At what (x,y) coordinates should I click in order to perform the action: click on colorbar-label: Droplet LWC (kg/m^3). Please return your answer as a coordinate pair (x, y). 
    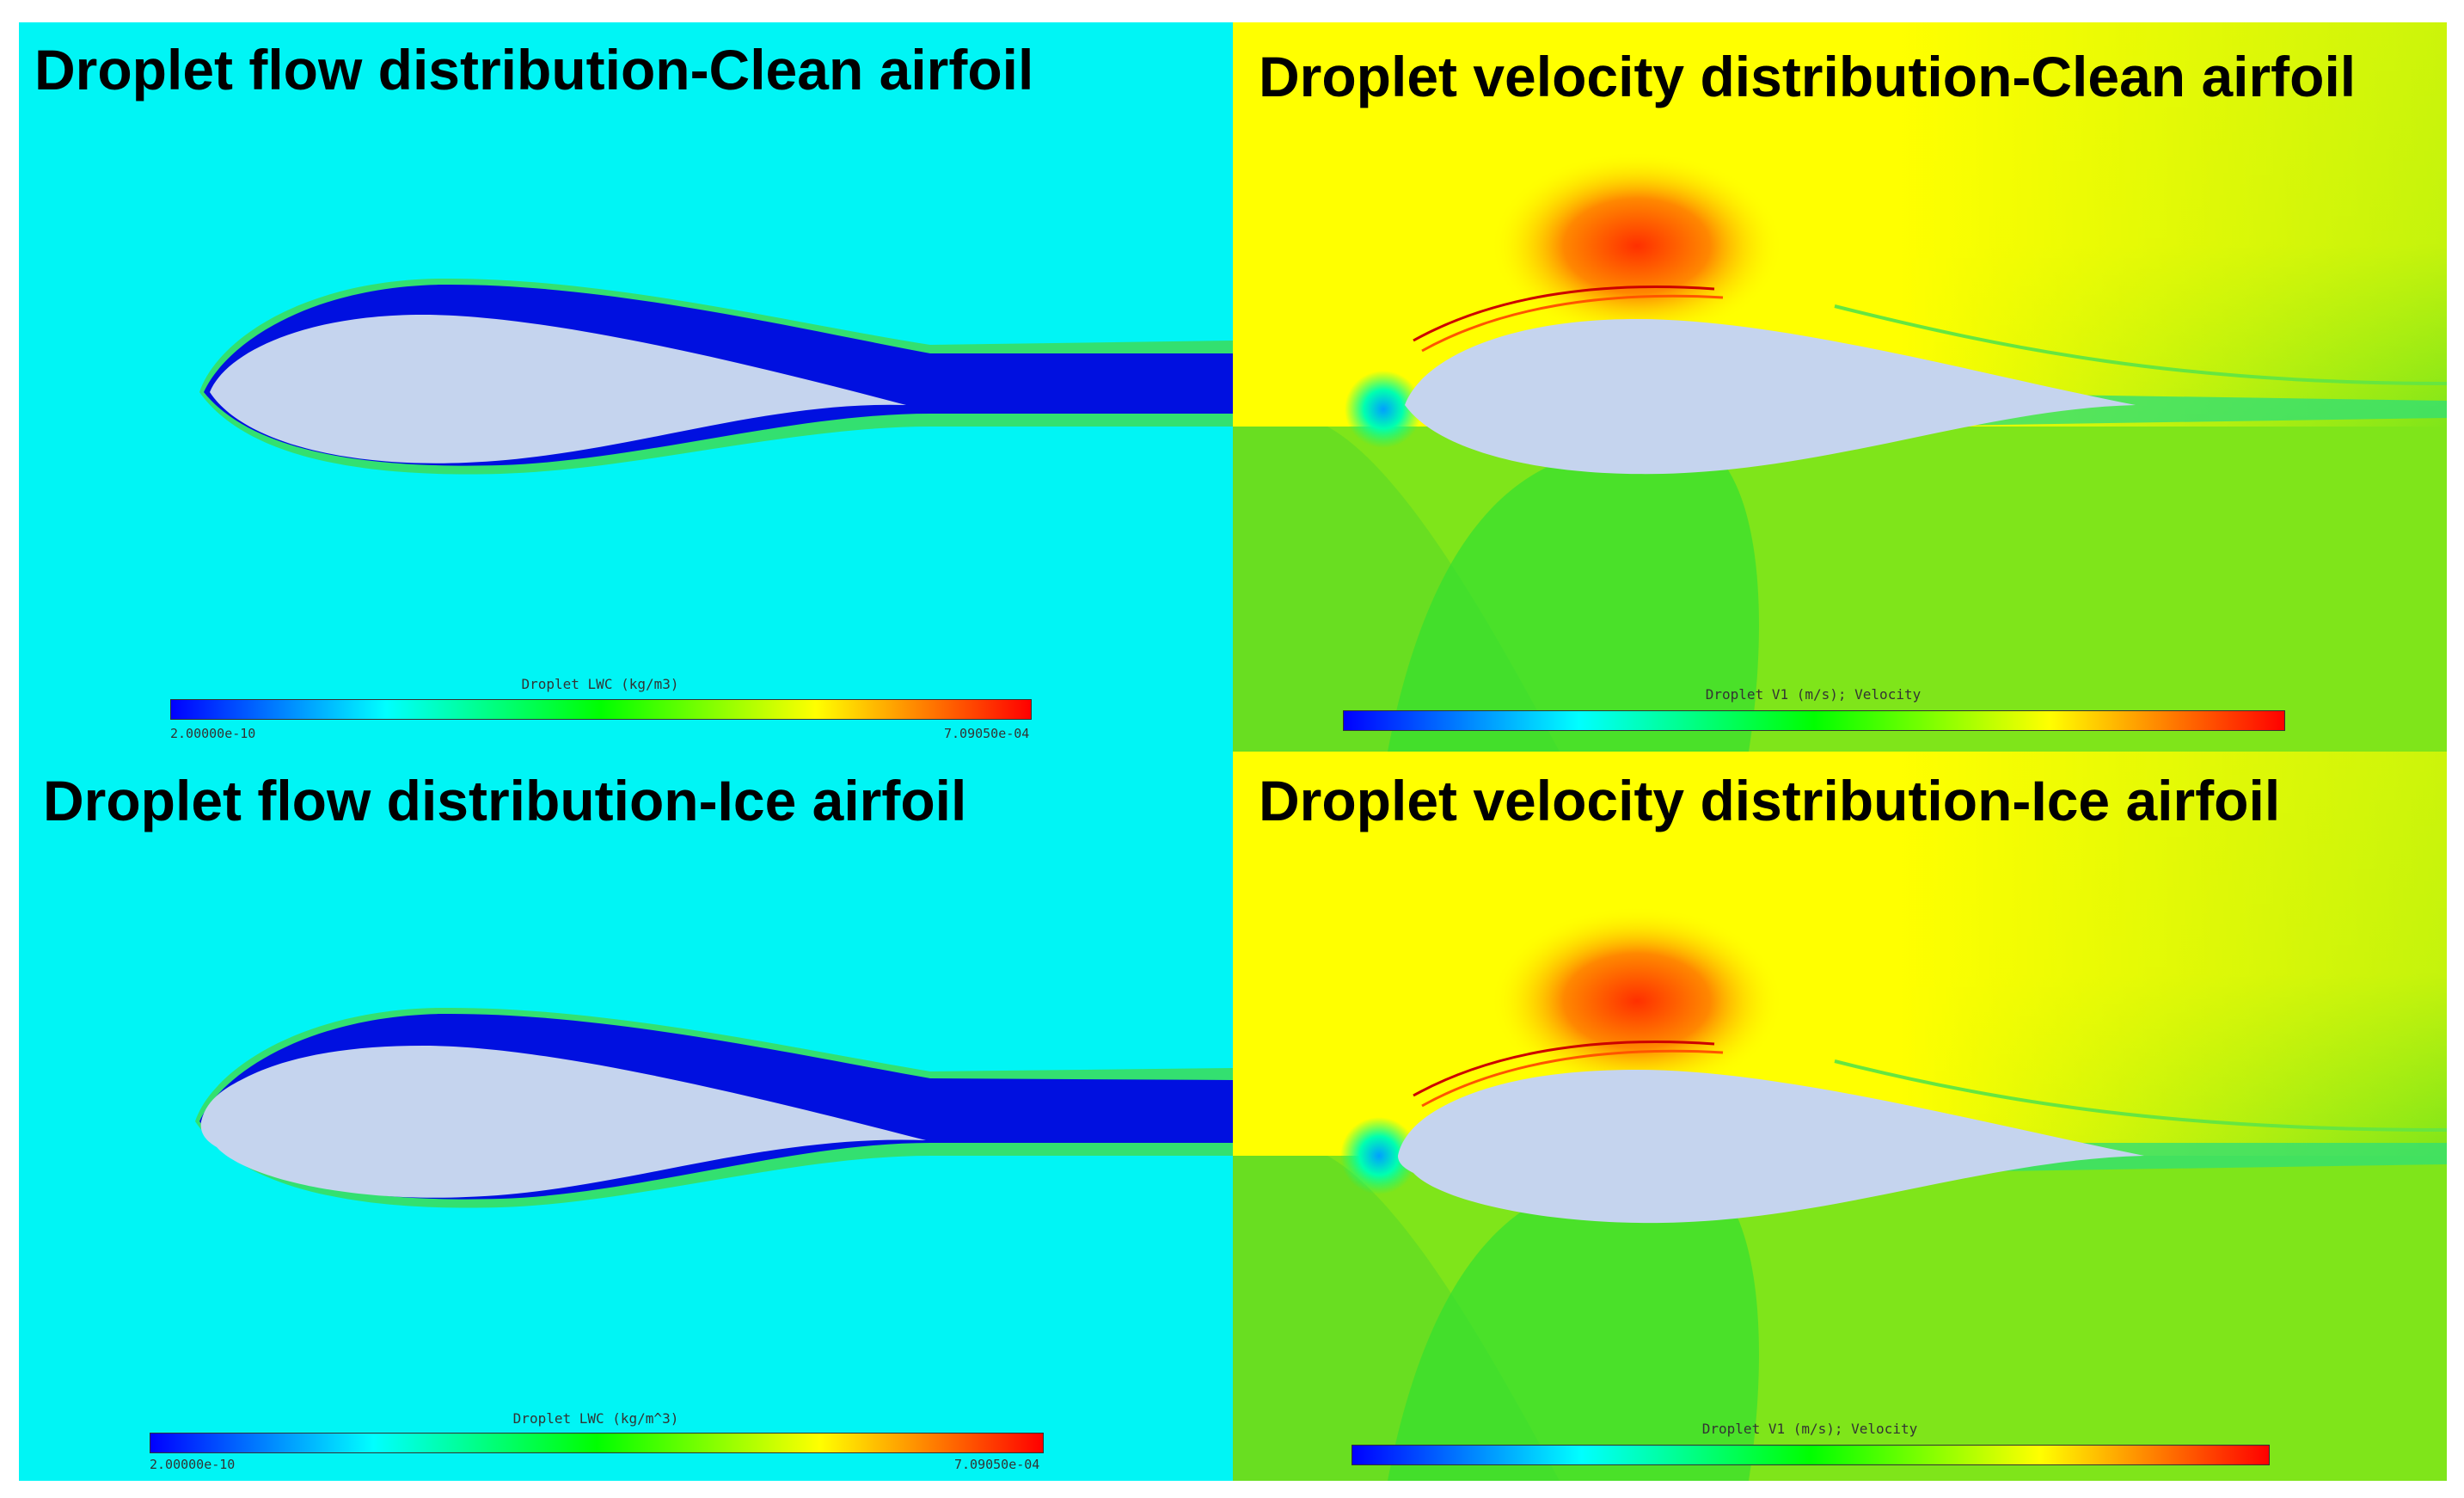
    Looking at the image, I should click on (595, 1418).